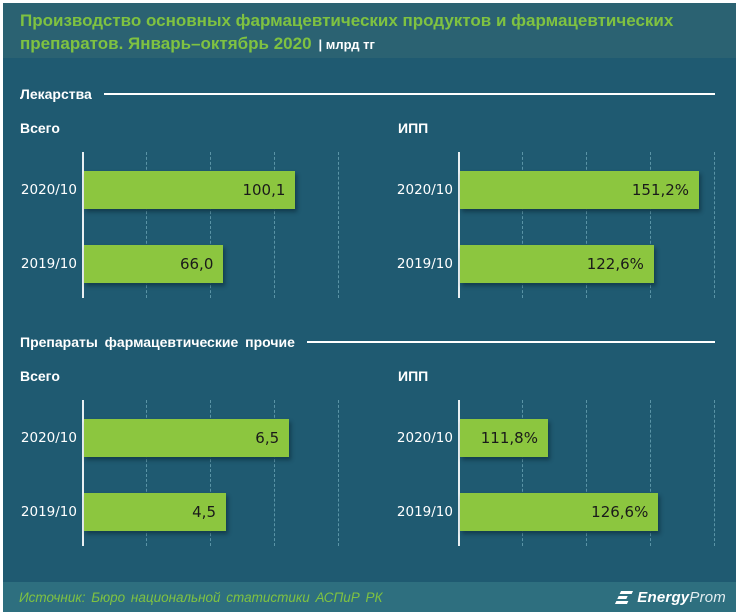  I want to click on bar-value-label: 126,6%, so click(620, 512).